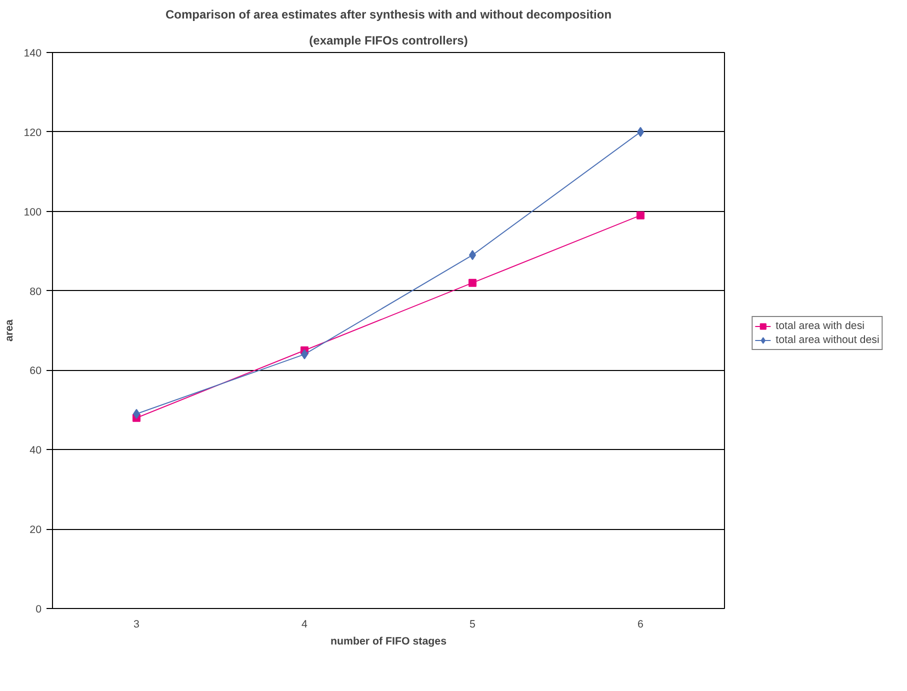  Describe the element at coordinates (33, 54) in the screenshot. I see `y-tick-label: 140` at that location.